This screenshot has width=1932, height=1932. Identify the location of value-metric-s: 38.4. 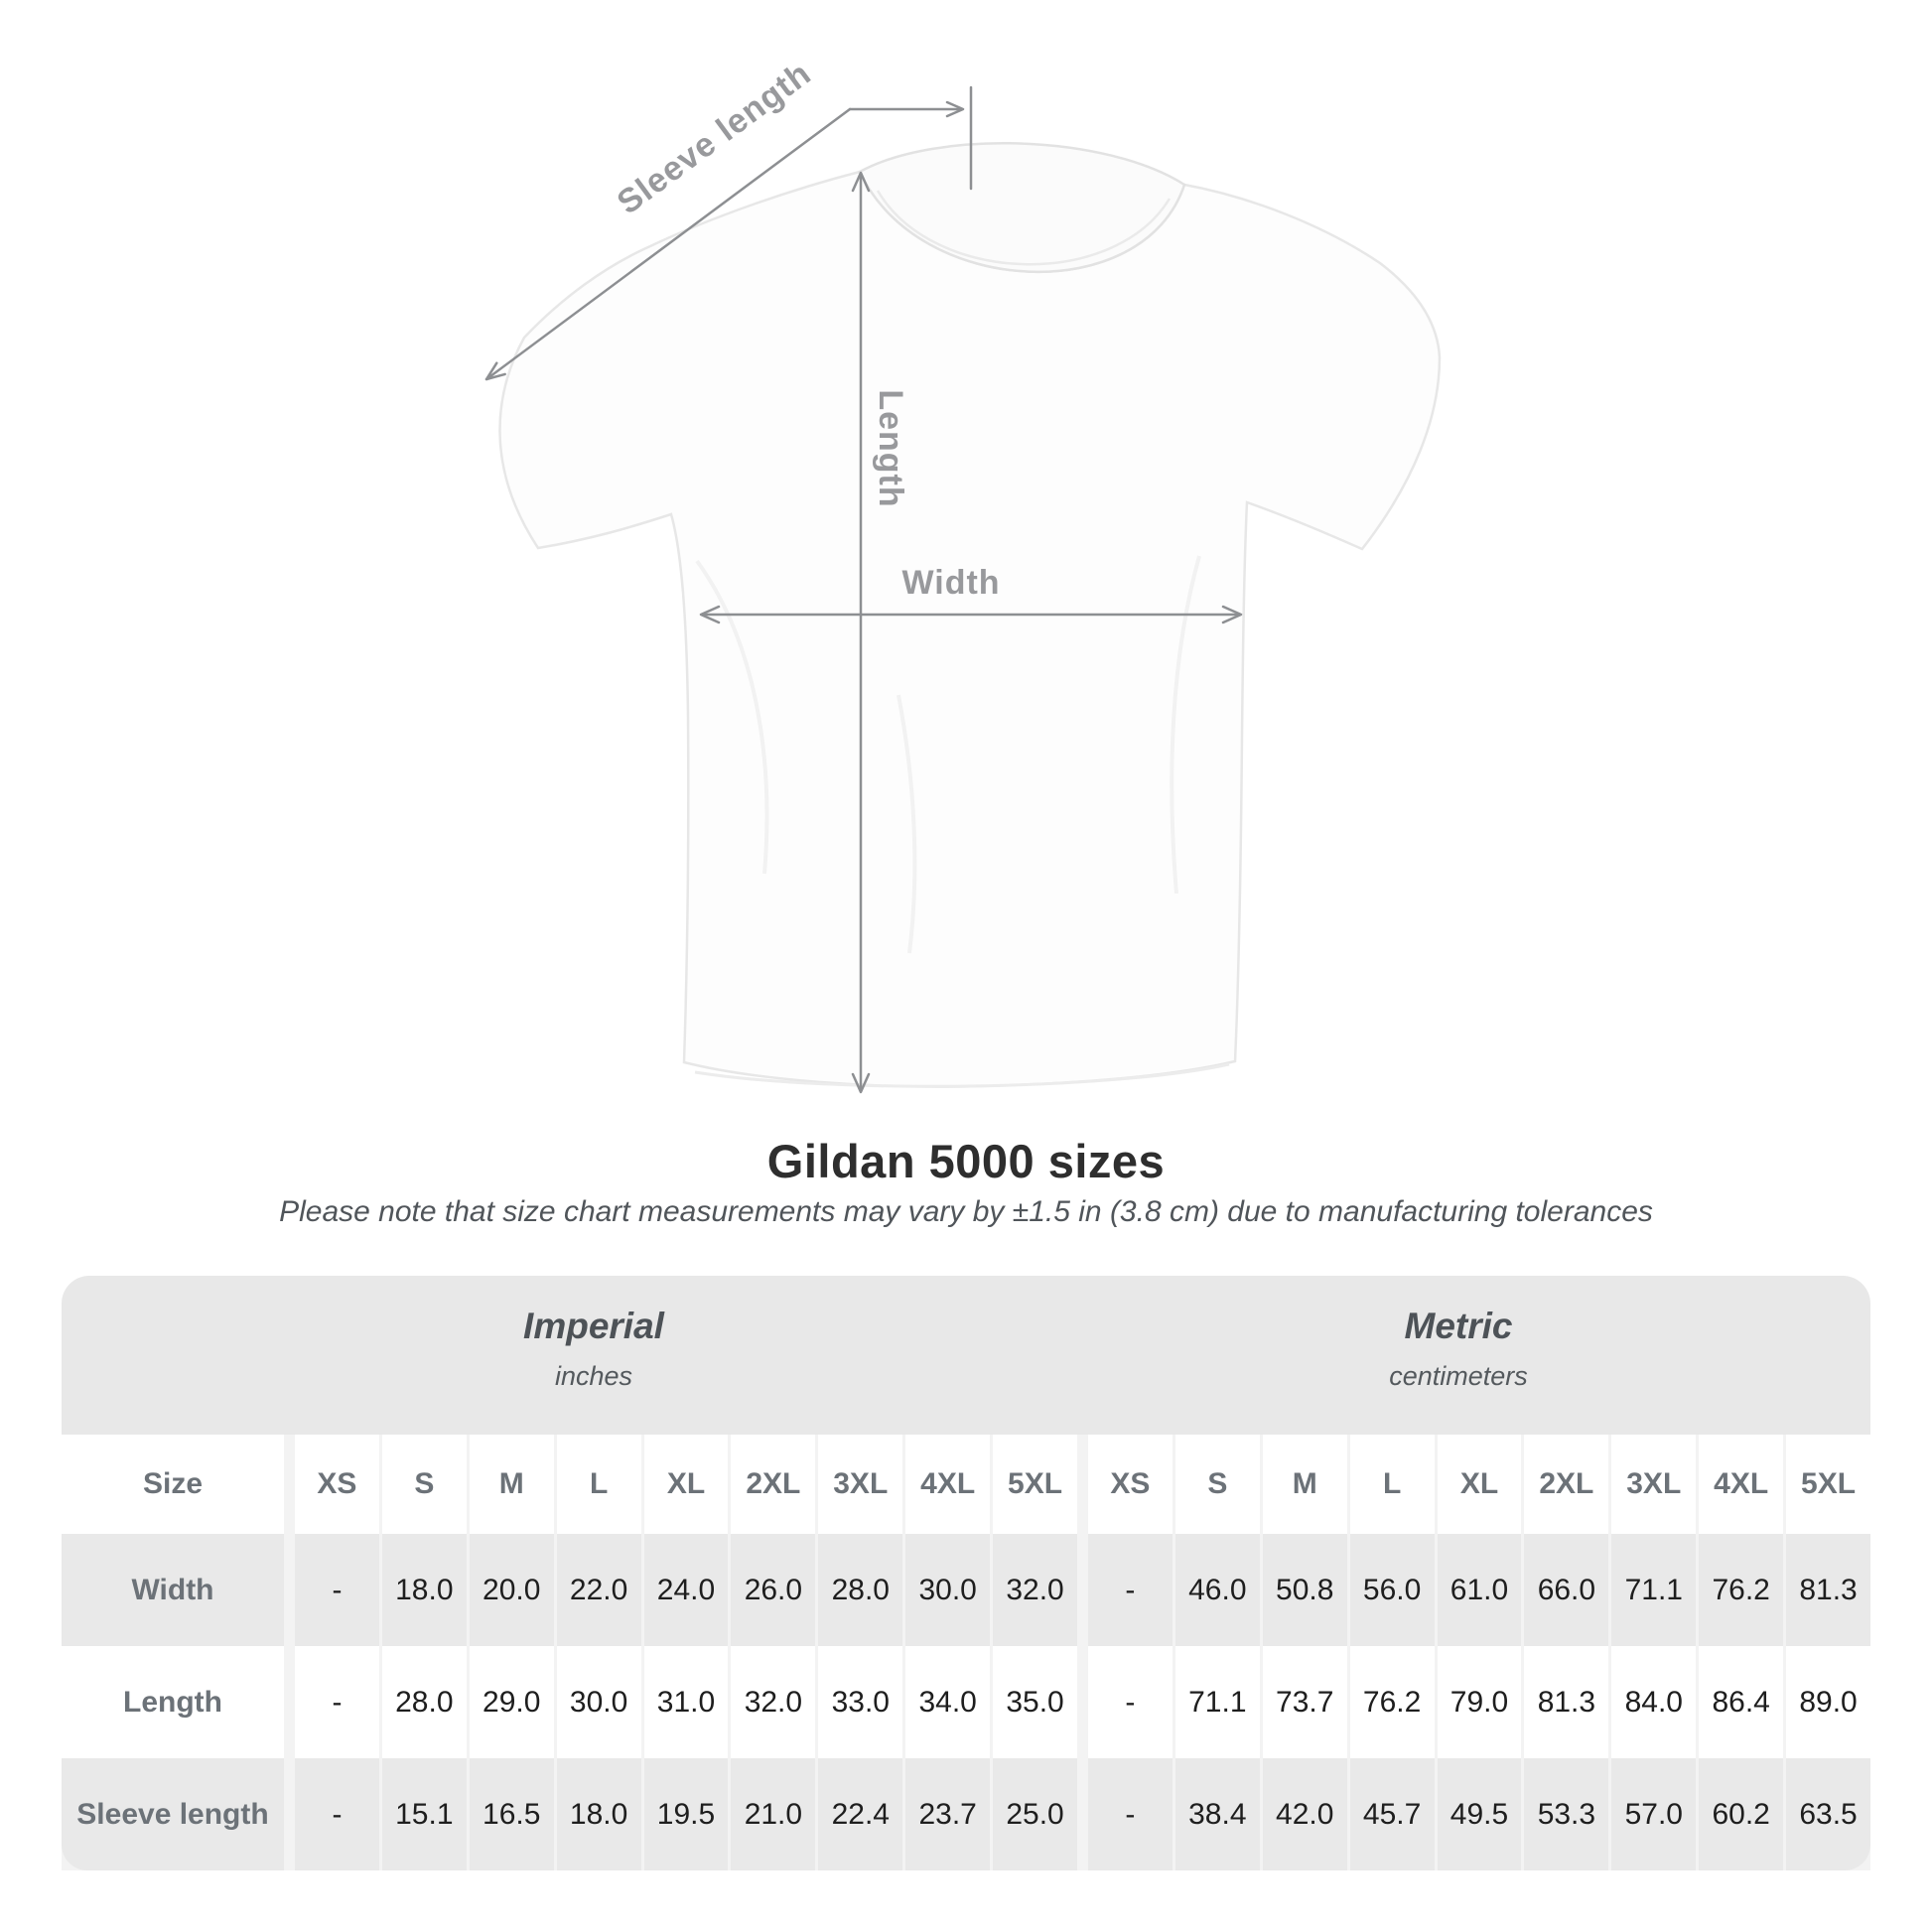
(1217, 1814).